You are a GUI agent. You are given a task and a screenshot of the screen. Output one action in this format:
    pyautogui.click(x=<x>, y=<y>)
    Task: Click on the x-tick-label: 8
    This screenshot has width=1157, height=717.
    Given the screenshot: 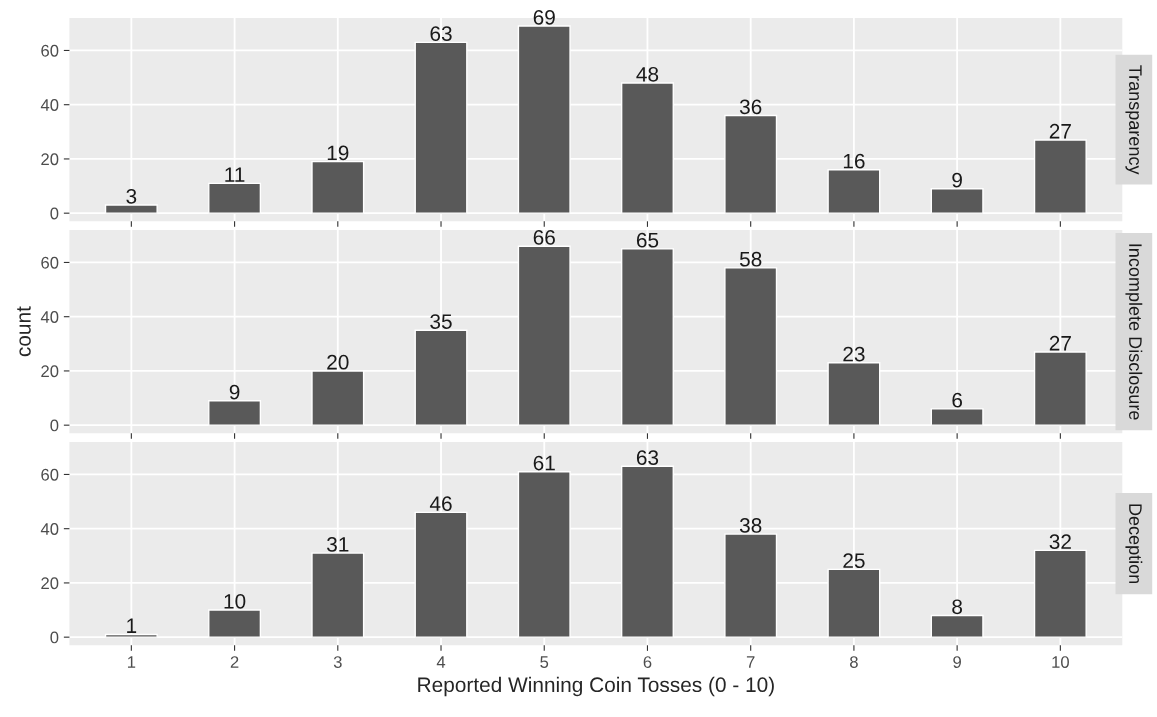 What is the action you would take?
    pyautogui.click(x=854, y=662)
    